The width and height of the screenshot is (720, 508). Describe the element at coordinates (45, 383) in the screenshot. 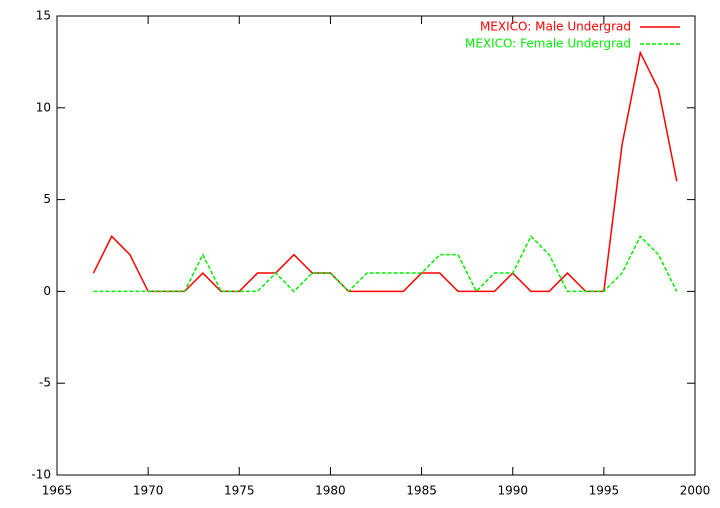

I see `y-tick-label: -5` at that location.